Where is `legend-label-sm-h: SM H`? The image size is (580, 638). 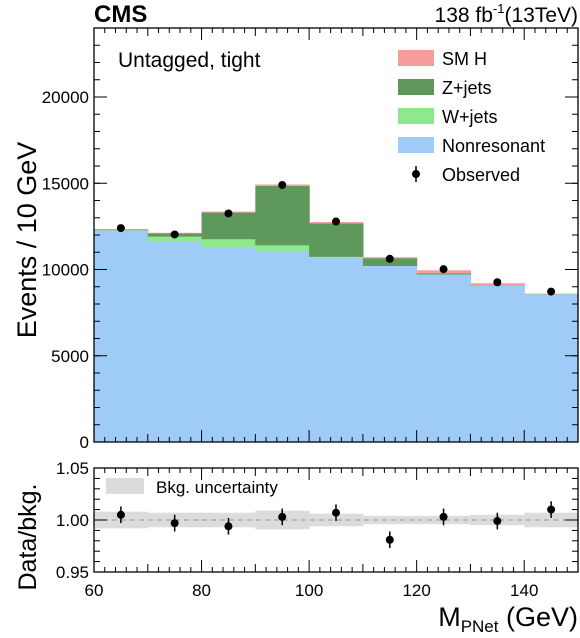 legend-label-sm-h: SM H is located at coordinates (464, 59).